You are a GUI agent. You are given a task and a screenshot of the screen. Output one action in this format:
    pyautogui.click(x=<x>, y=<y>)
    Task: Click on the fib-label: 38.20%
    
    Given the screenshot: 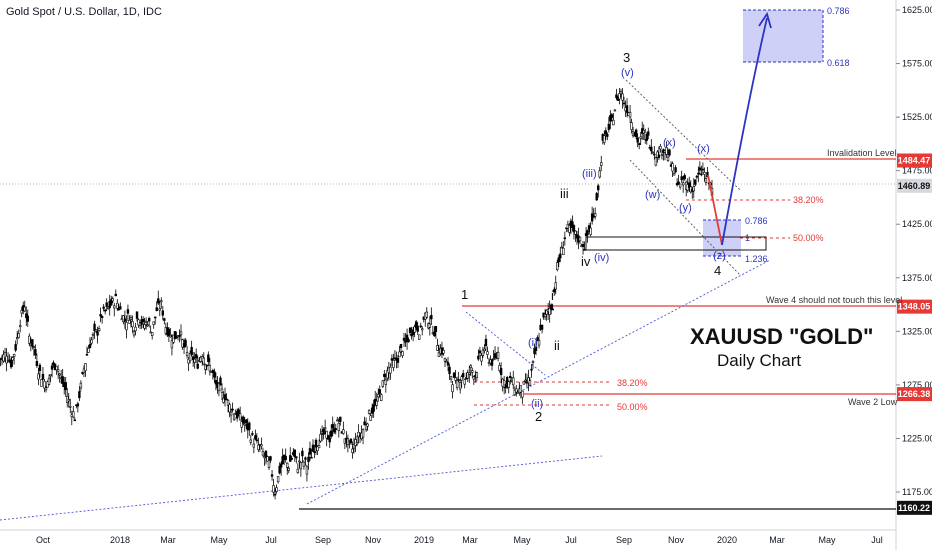 What is the action you would take?
    pyautogui.click(x=632, y=383)
    